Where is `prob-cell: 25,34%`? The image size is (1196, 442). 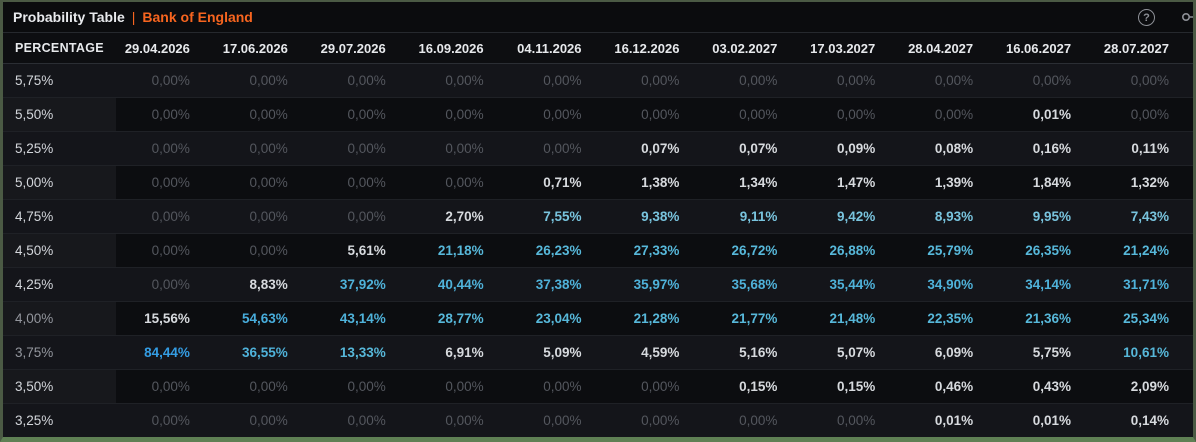
prob-cell: 25,34% is located at coordinates (1146, 318).